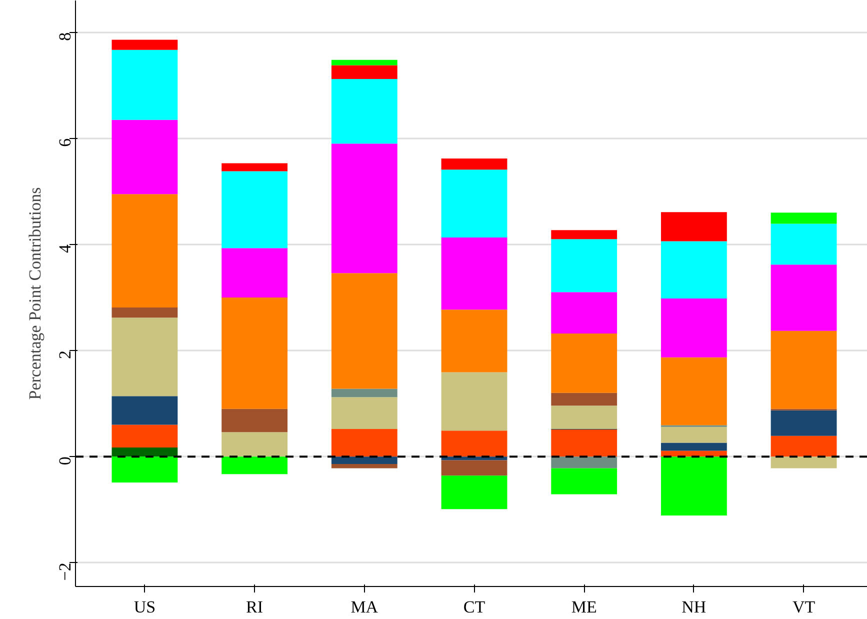  I want to click on x-tick-label: ME, so click(584, 607).